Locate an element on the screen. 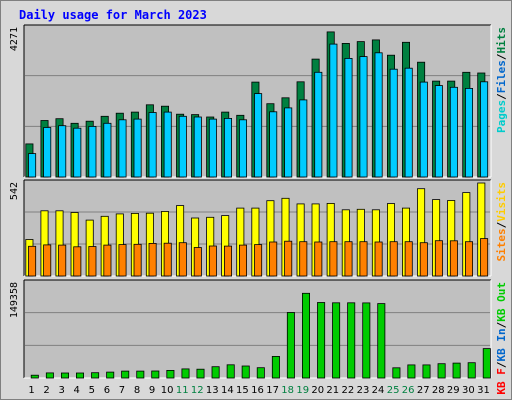 This screenshot has width=512, height=400. x-tick-label-23: 23 is located at coordinates (363, 390).